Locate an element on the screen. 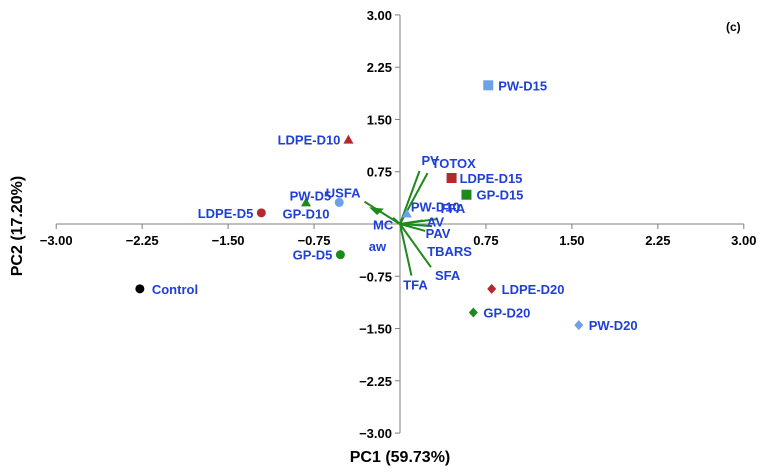  loading-arrowhead is located at coordinates (376, 211).